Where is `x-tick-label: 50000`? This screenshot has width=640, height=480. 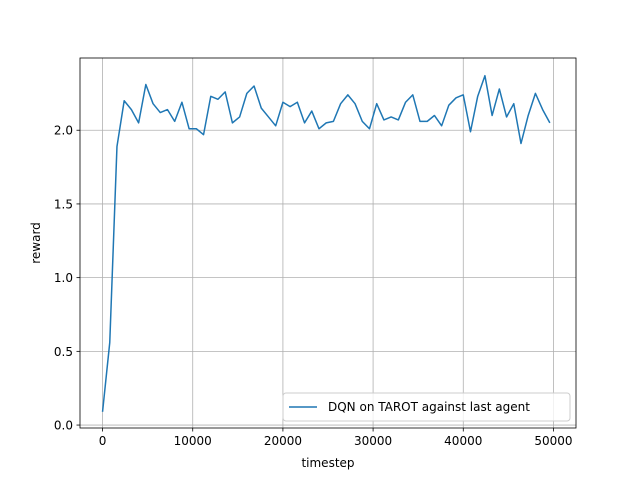
x-tick-label: 50000 is located at coordinates (553, 441).